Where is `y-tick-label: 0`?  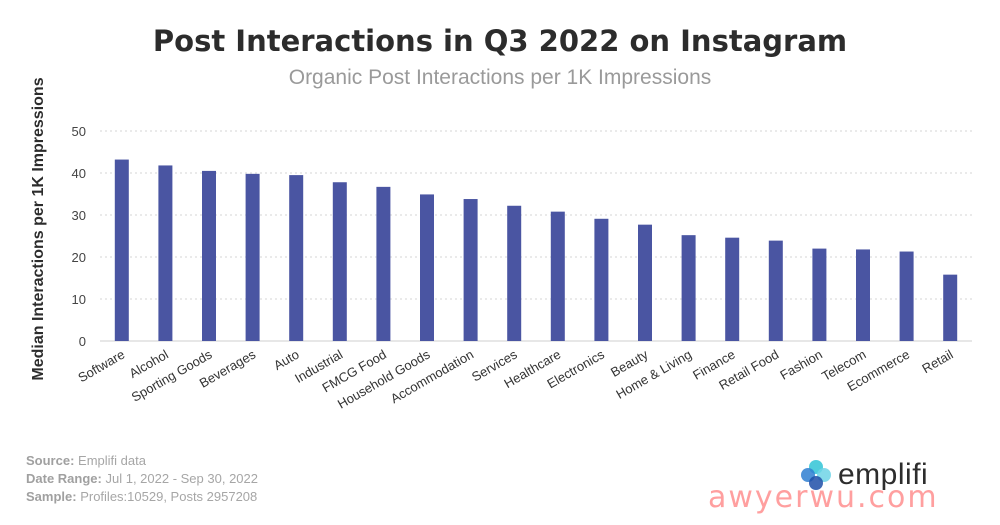 y-tick-label: 0 is located at coordinates (82, 341).